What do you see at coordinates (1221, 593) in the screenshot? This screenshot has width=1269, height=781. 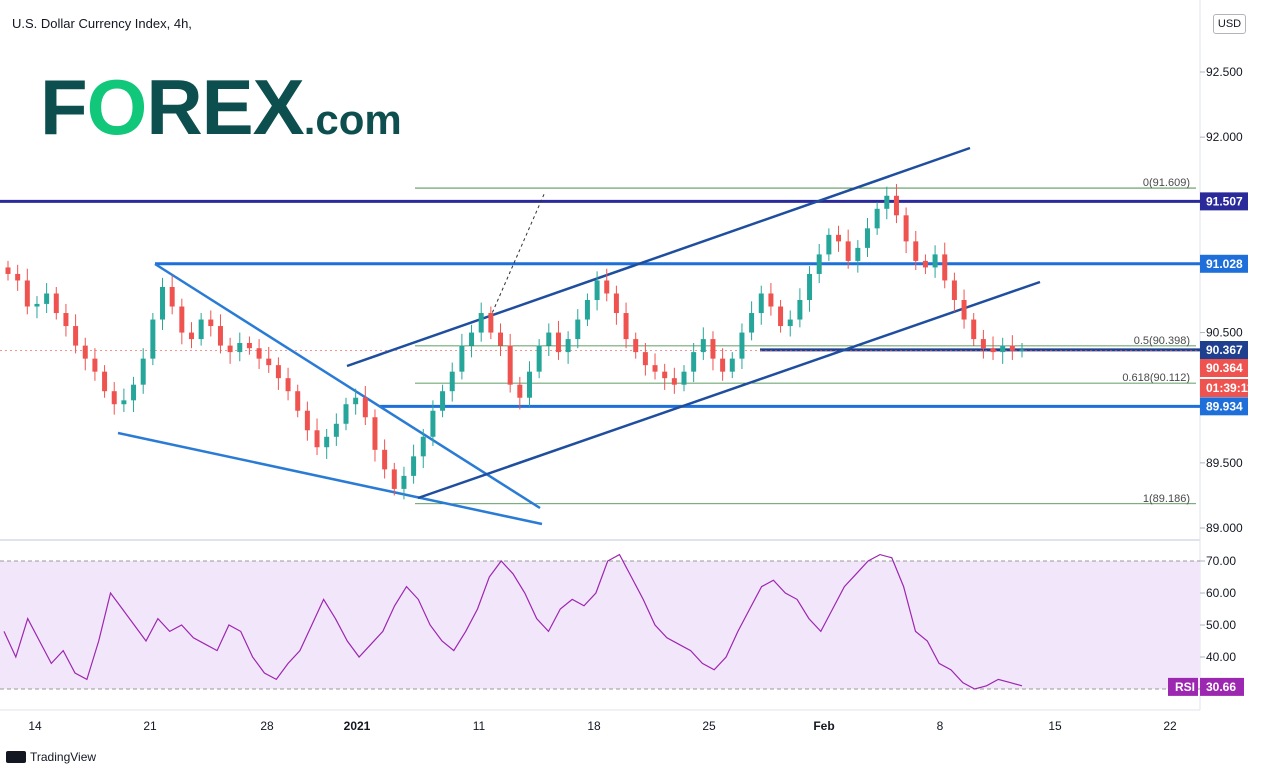 I see `rsi-tick-label: 60.00` at bounding box center [1221, 593].